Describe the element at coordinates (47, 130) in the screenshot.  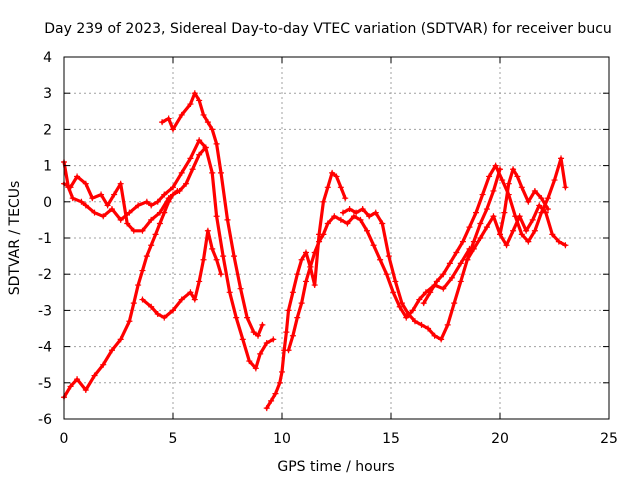
I see `y-tick-label: 2` at that location.